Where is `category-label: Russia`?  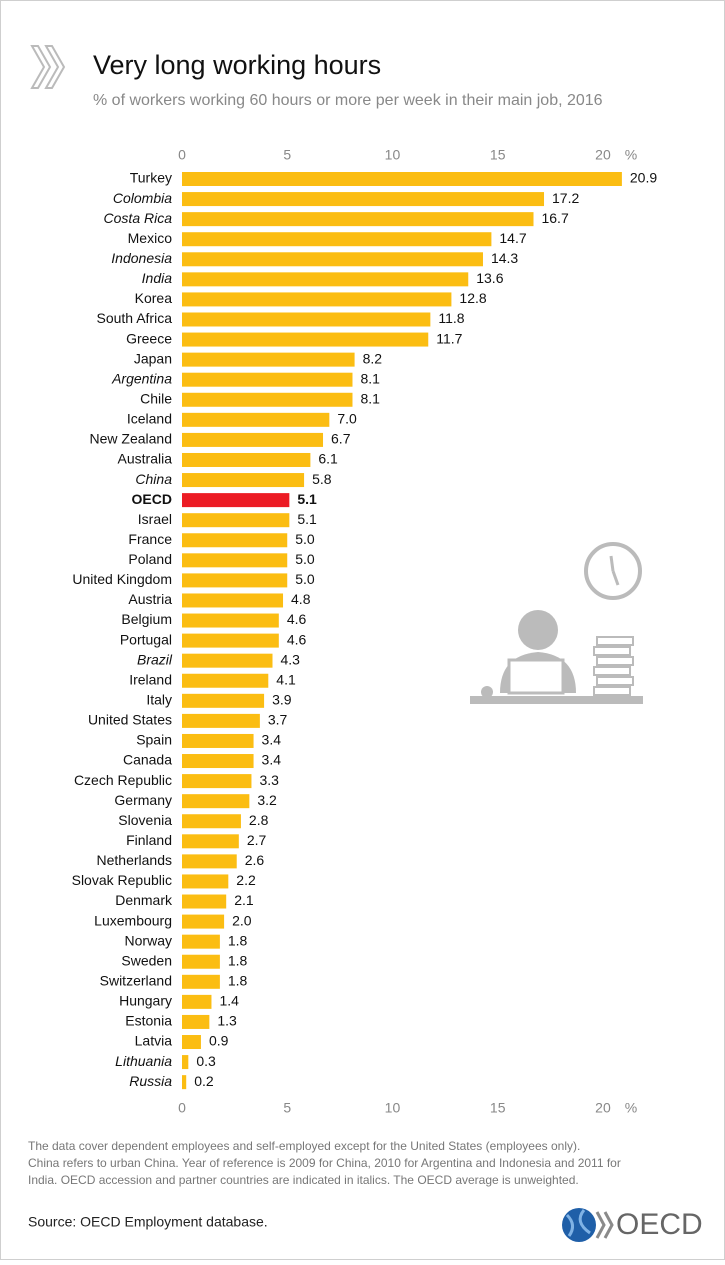 category-label: Russia is located at coordinates (150, 1081).